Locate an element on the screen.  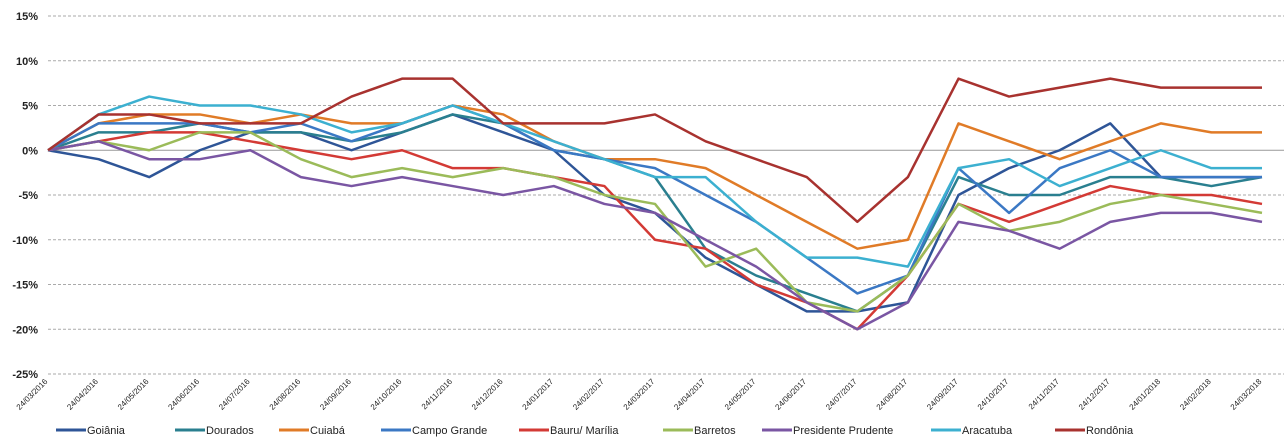
legend-label: Goiânia is located at coordinates (106, 431).